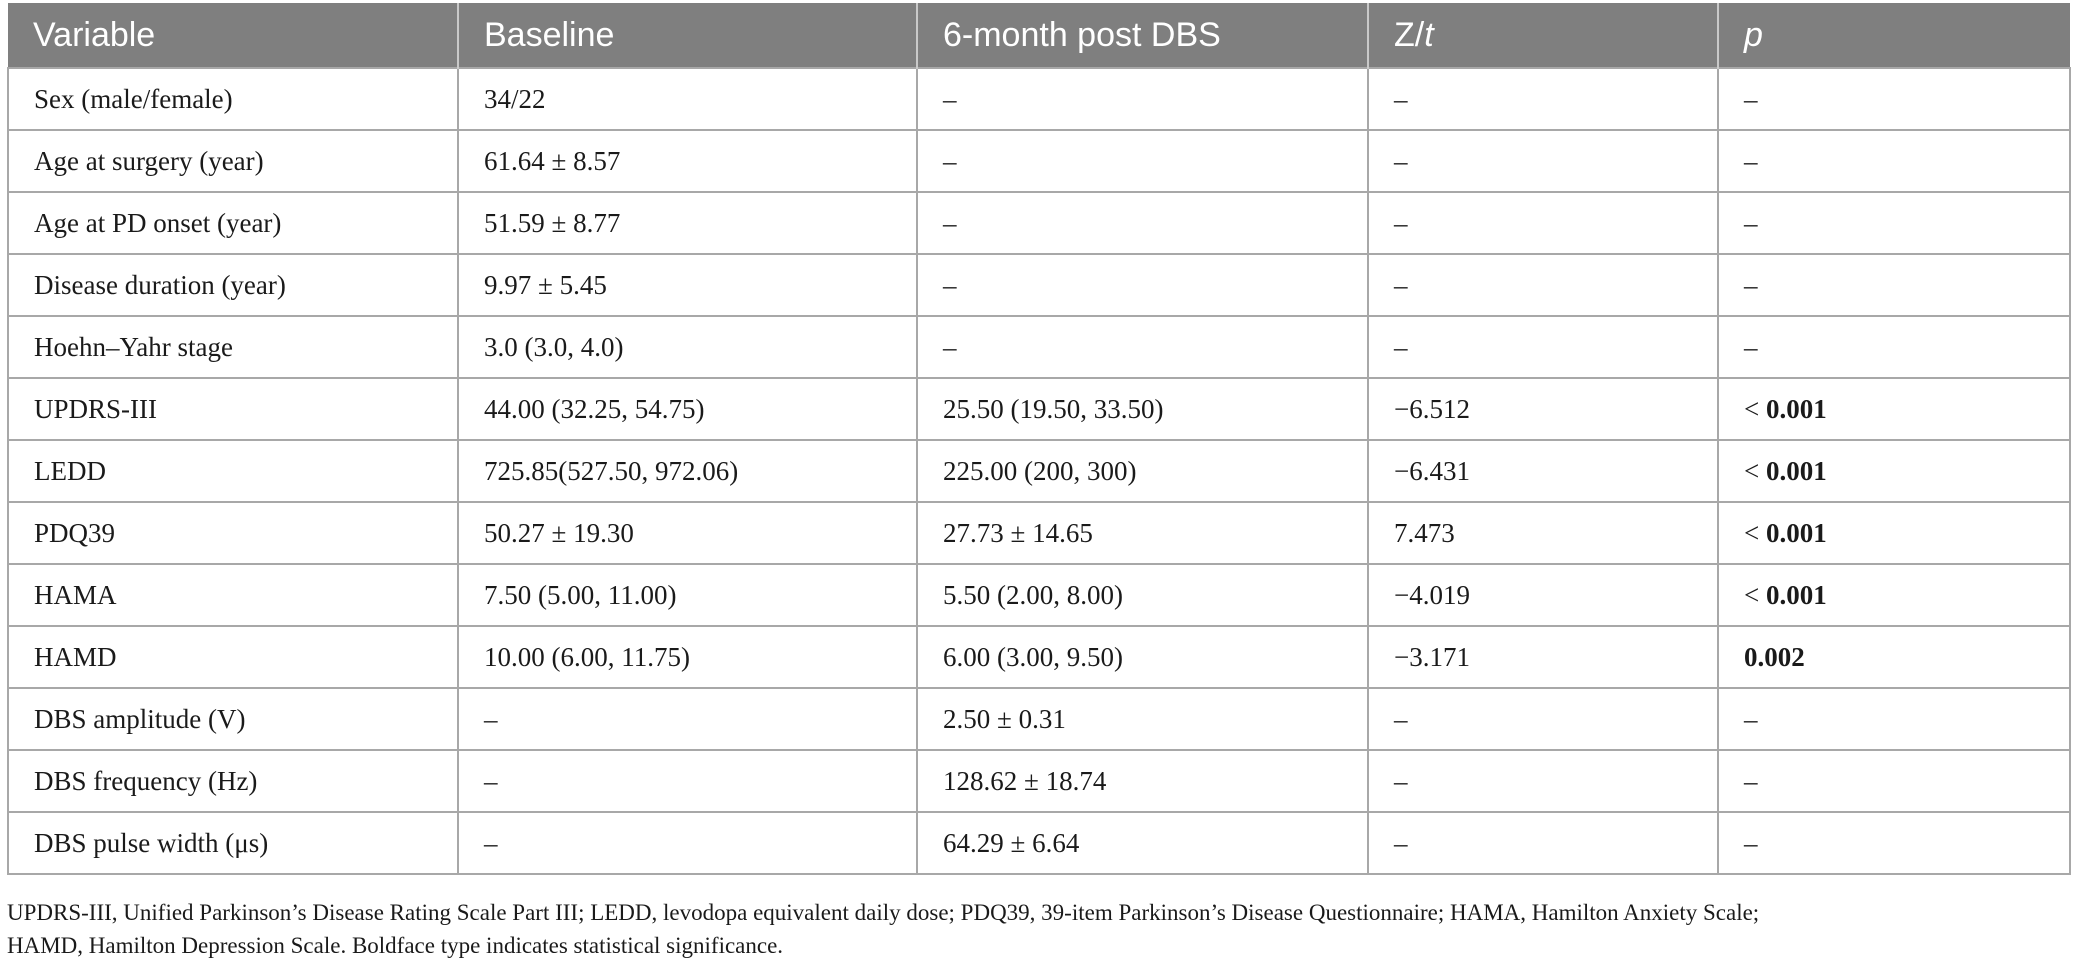 The height and width of the screenshot is (969, 2076). Describe the element at coordinates (1543, 657) in the screenshot. I see `cell-zt: −3.171` at that location.